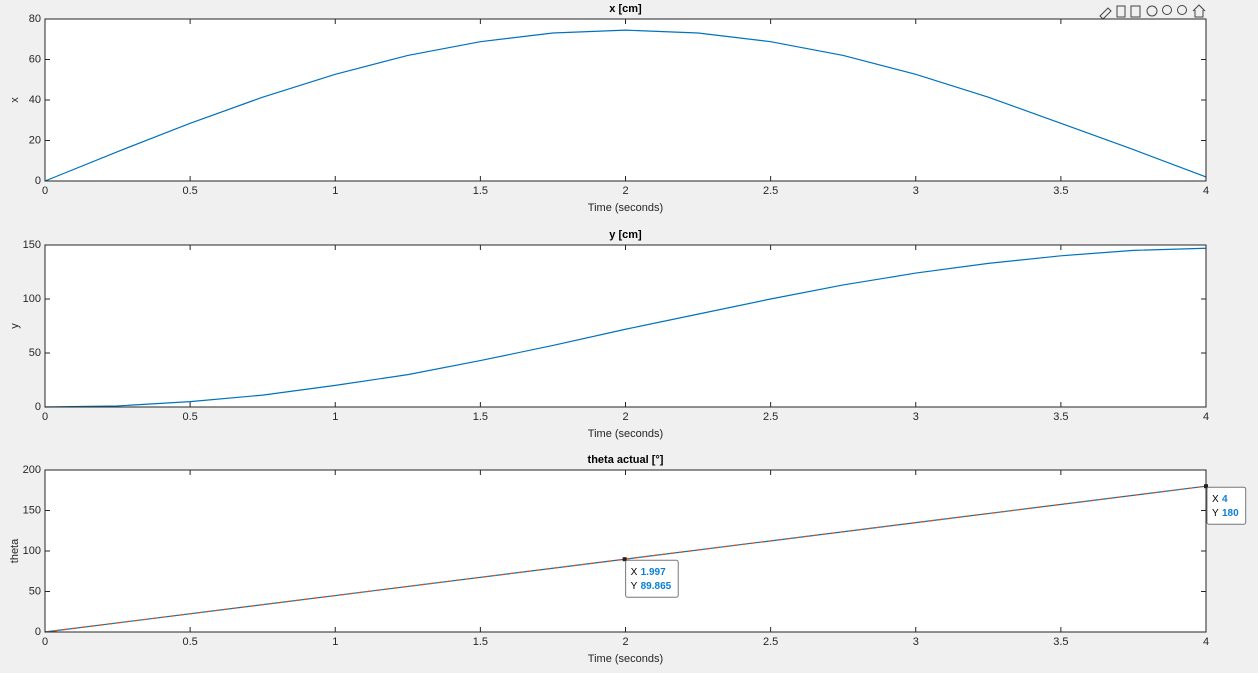  What do you see at coordinates (626, 460) in the screenshot?
I see `chart-title: theta actual [°]` at bounding box center [626, 460].